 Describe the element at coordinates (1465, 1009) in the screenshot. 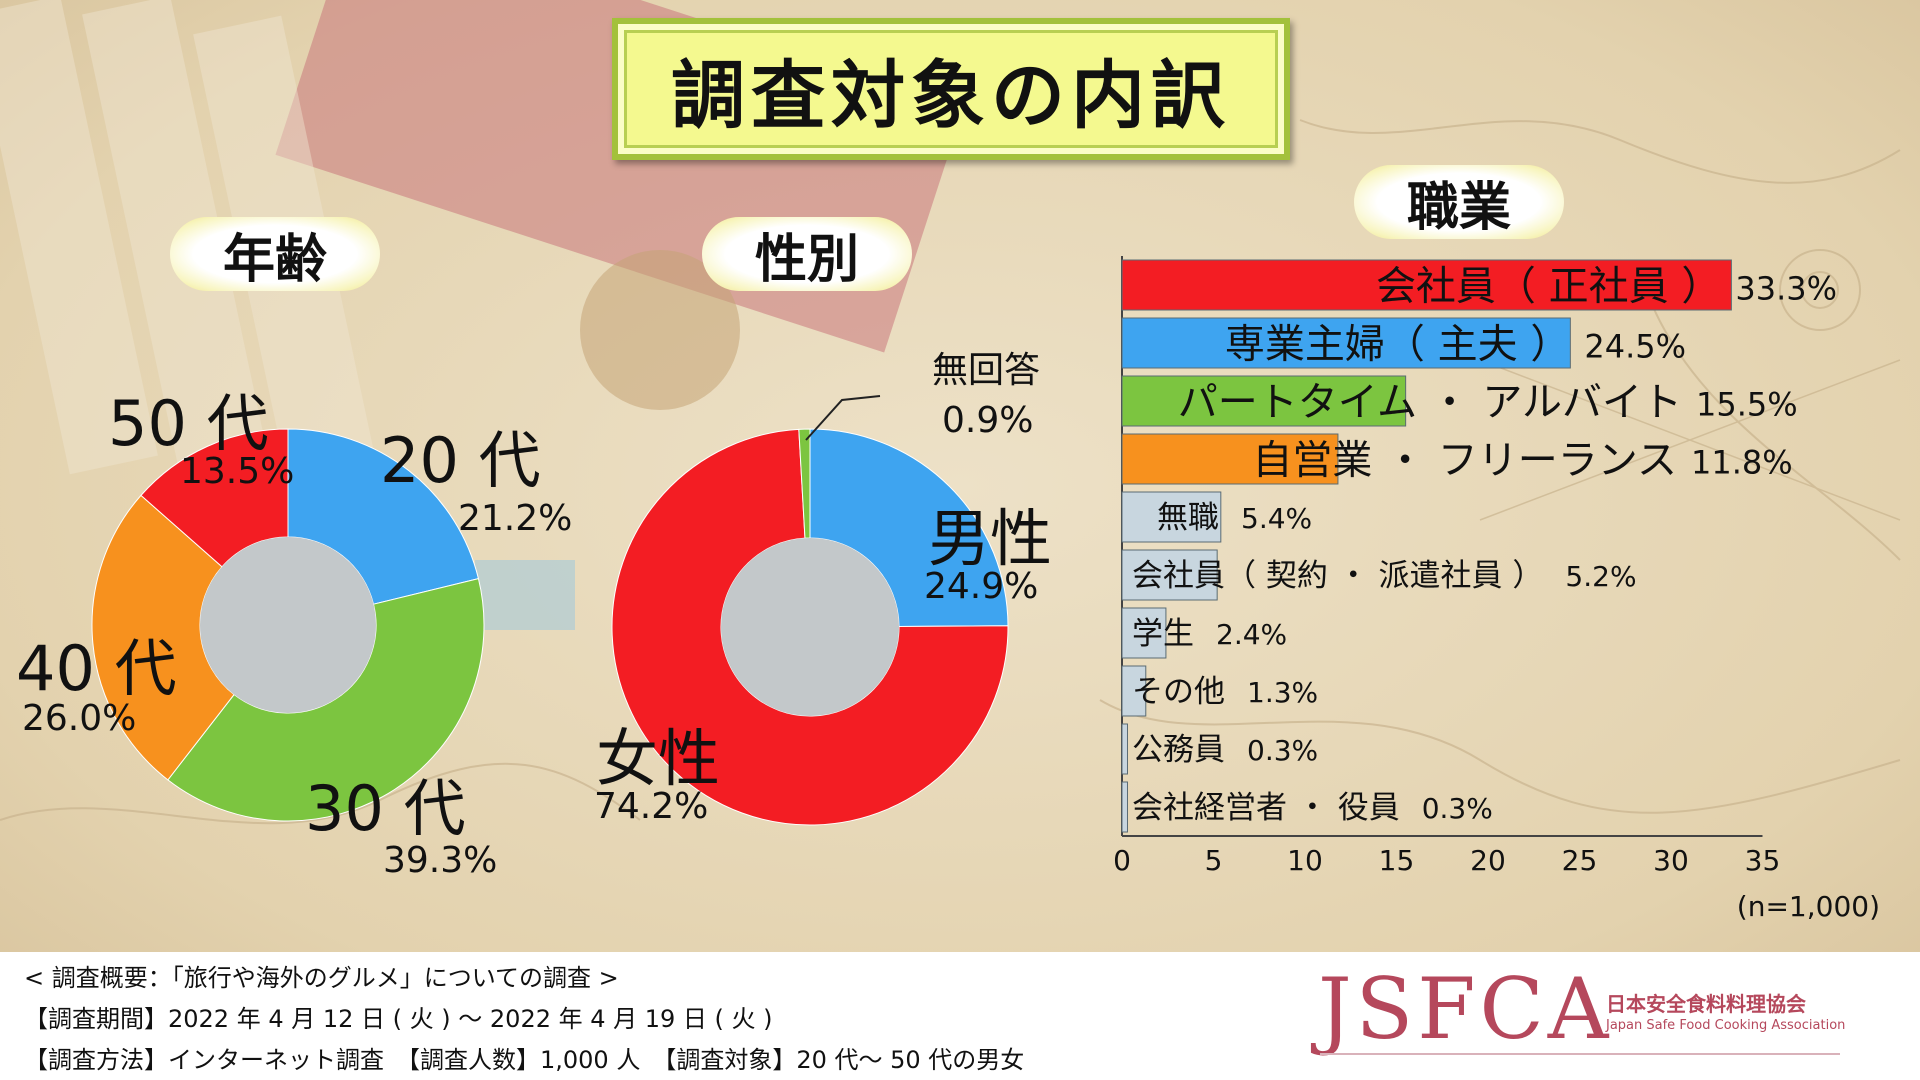

I see `jsfca-logo: JSFCA` at that location.